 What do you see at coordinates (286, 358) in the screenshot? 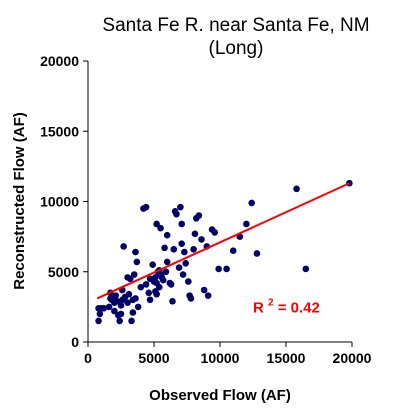
I see `x-tick-label: 15000` at bounding box center [286, 358].